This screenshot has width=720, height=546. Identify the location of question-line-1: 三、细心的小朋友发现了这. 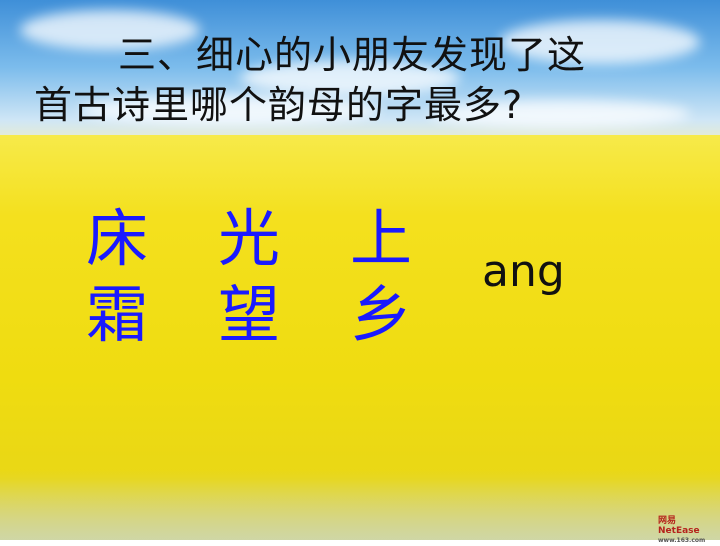
(352, 55).